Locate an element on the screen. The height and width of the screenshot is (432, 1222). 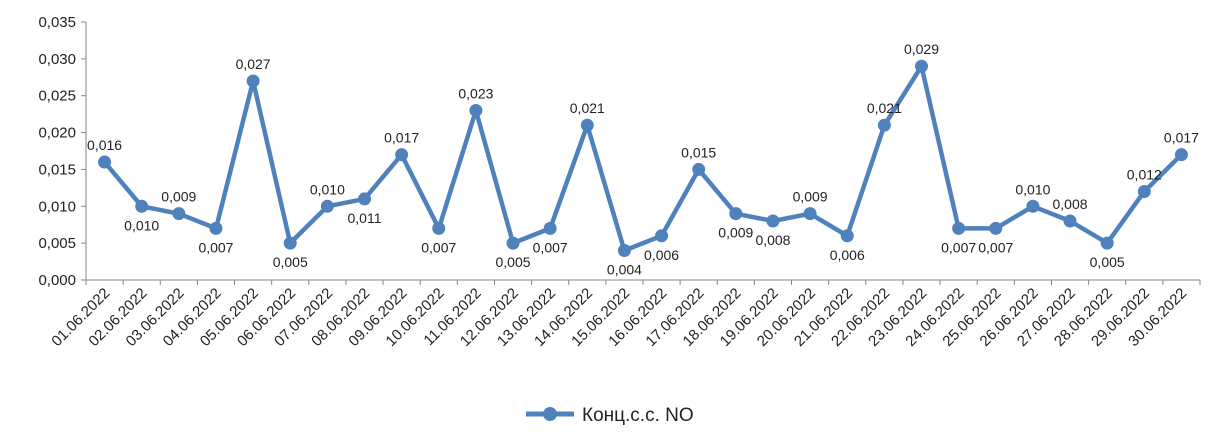
legend-marker is located at coordinates (550, 414).